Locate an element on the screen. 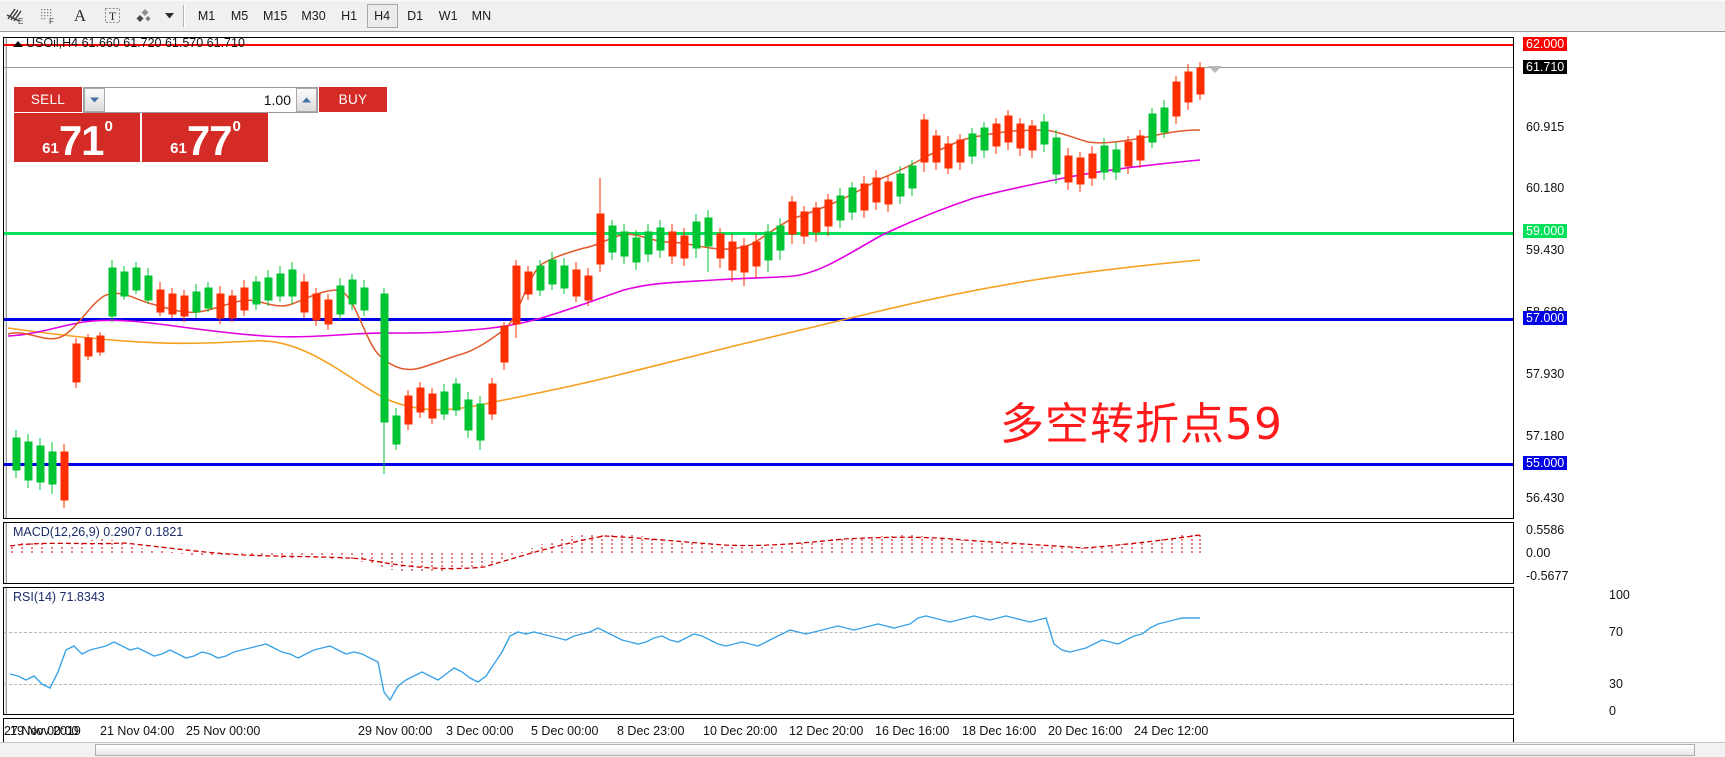  time-tick-9: 12 Dec 20:00 is located at coordinates (826, 731).